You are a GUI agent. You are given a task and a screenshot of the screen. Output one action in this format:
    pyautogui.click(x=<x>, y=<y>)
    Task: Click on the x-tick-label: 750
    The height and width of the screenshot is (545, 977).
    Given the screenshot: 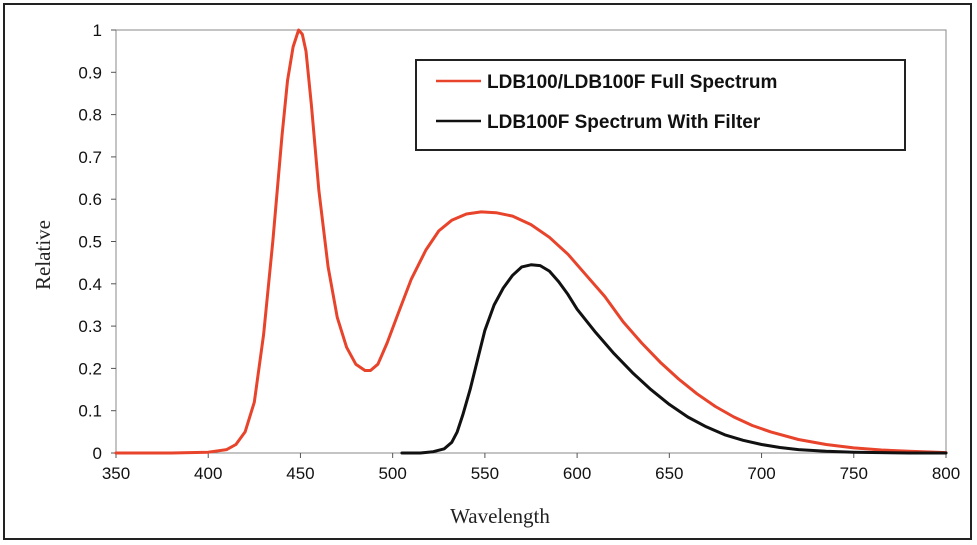 What is the action you would take?
    pyautogui.click(x=854, y=473)
    